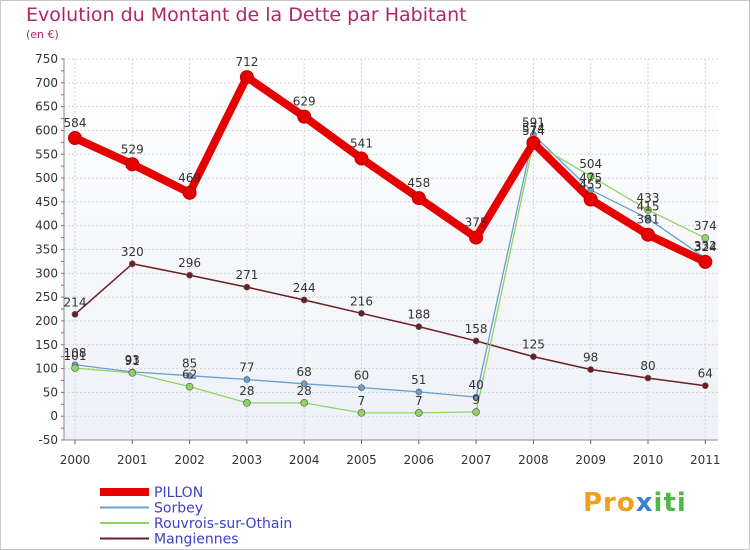 The width and height of the screenshot is (750, 550). What do you see at coordinates (705, 460) in the screenshot?
I see `x-tick-label: 2011` at bounding box center [705, 460].